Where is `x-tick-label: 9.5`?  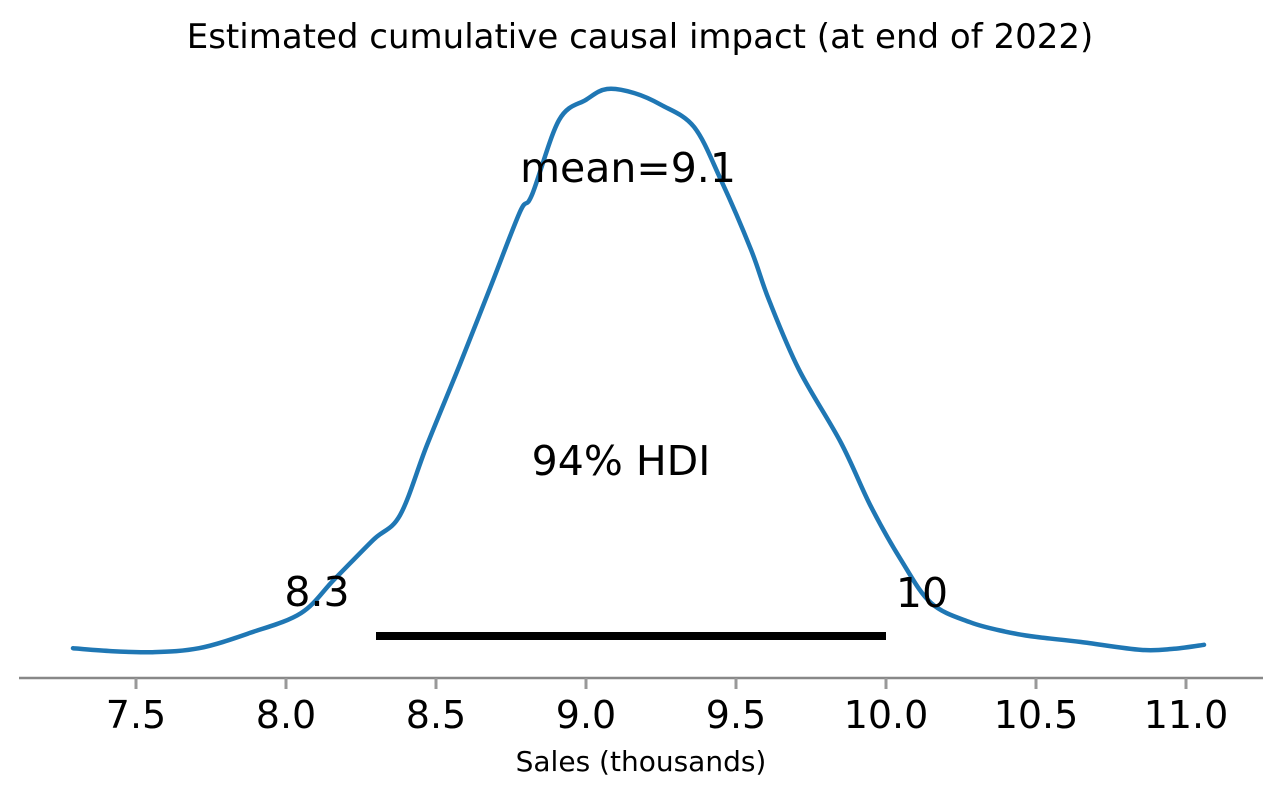 x-tick-label: 9.5 is located at coordinates (736, 715).